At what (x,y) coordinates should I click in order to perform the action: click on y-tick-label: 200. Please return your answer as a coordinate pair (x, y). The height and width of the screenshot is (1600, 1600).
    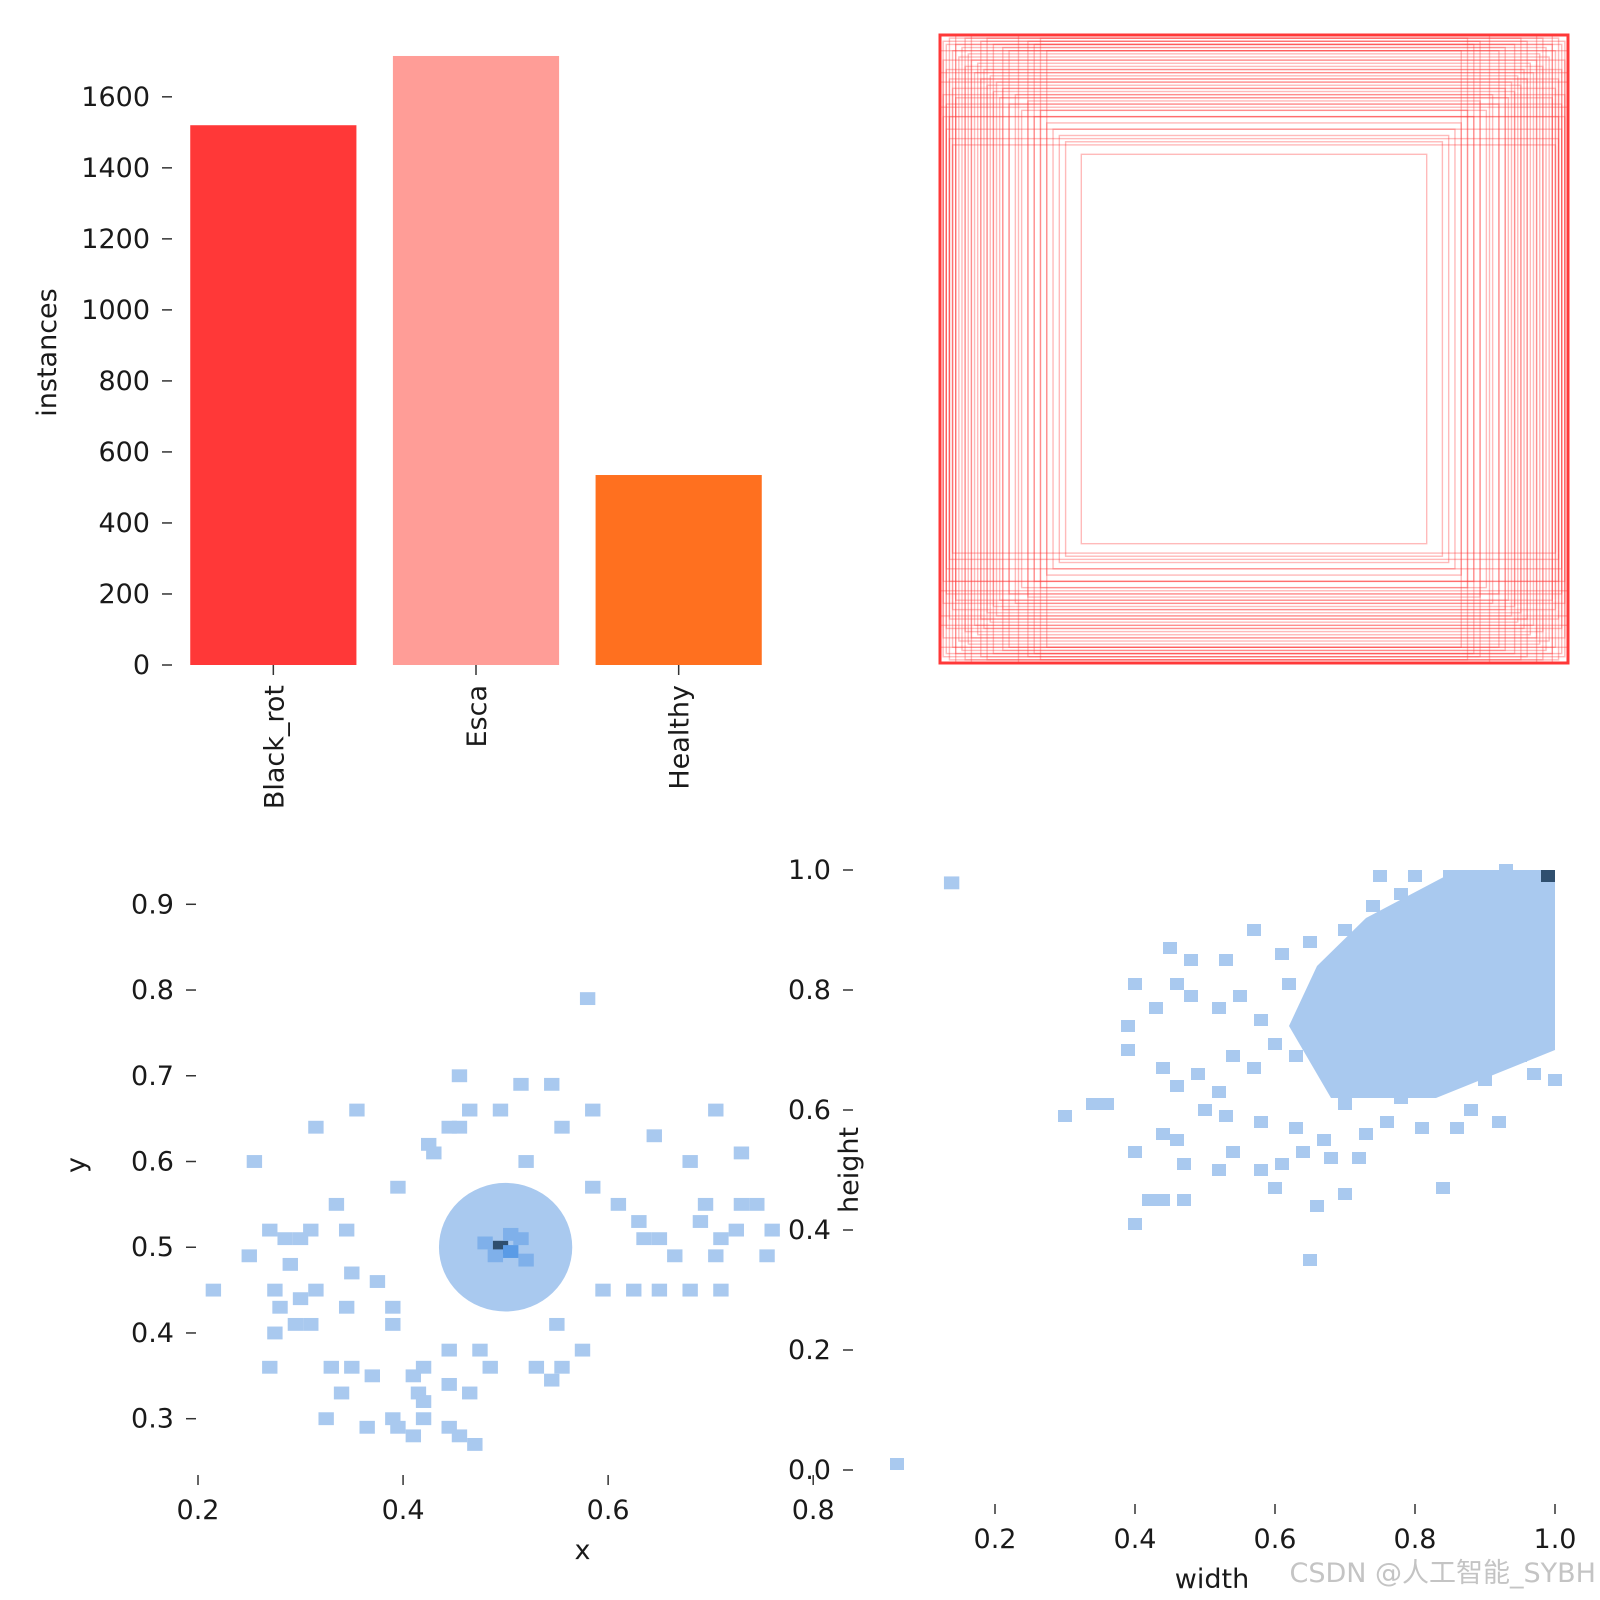
    Looking at the image, I should click on (124, 594).